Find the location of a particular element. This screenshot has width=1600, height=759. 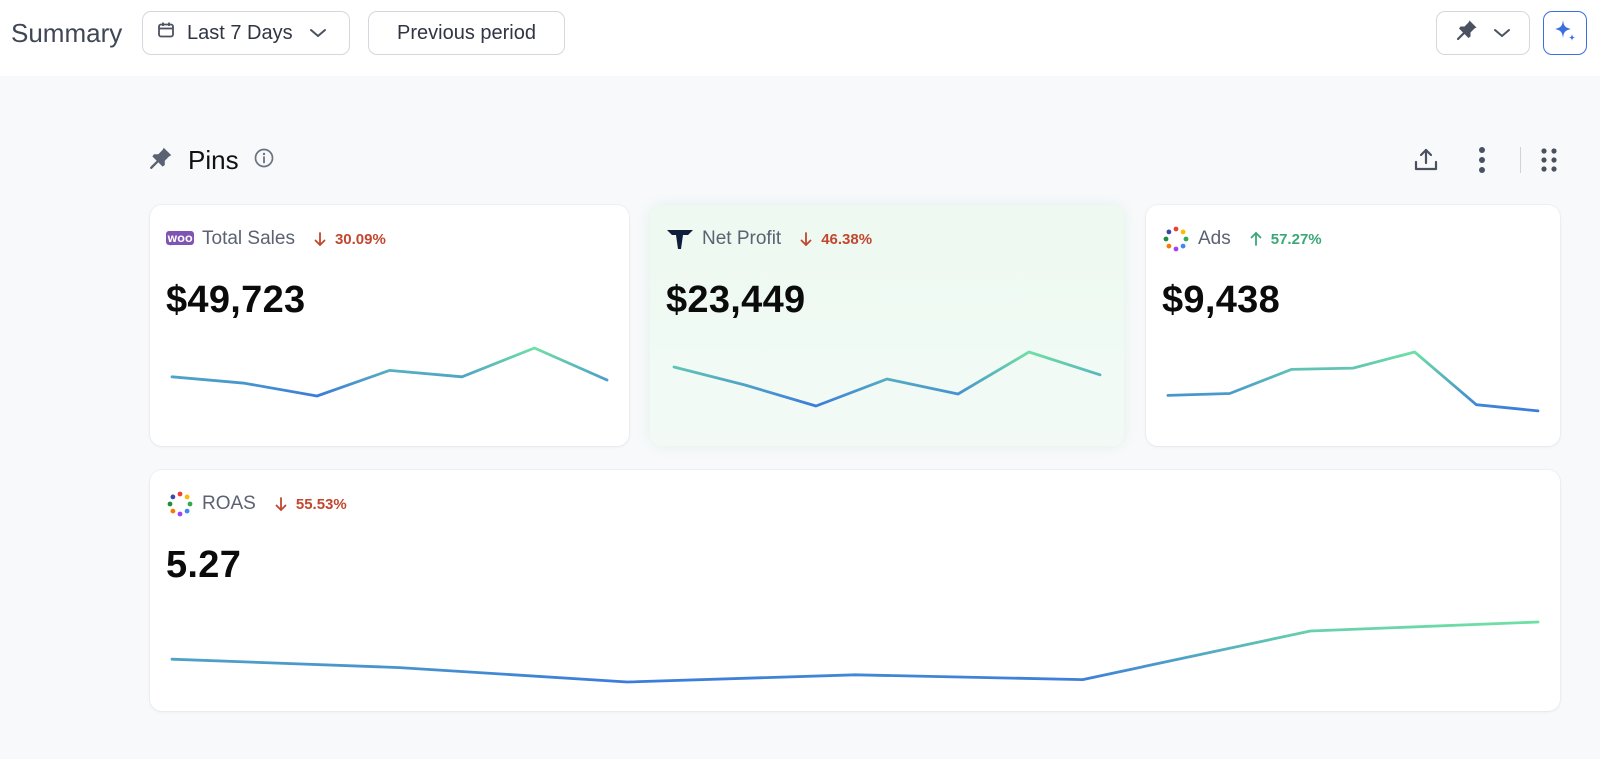

section-title: Pins is located at coordinates (213, 159).